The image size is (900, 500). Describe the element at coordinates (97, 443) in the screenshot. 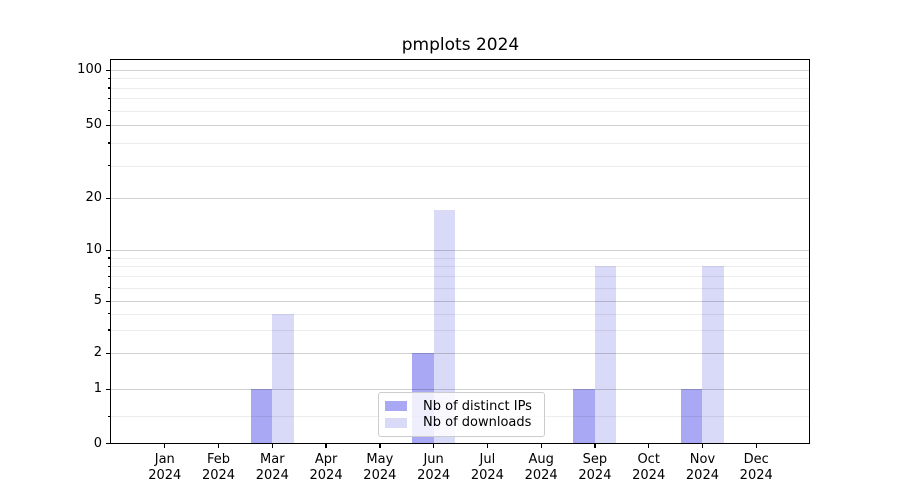

I see `y-tick-label-0: 0` at that location.